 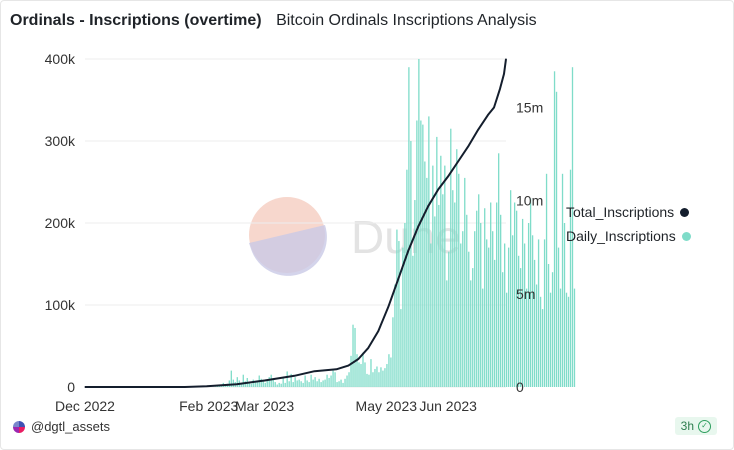 What do you see at coordinates (628, 236) in the screenshot?
I see `legend-item-daily: Daily_Inscriptions` at bounding box center [628, 236].